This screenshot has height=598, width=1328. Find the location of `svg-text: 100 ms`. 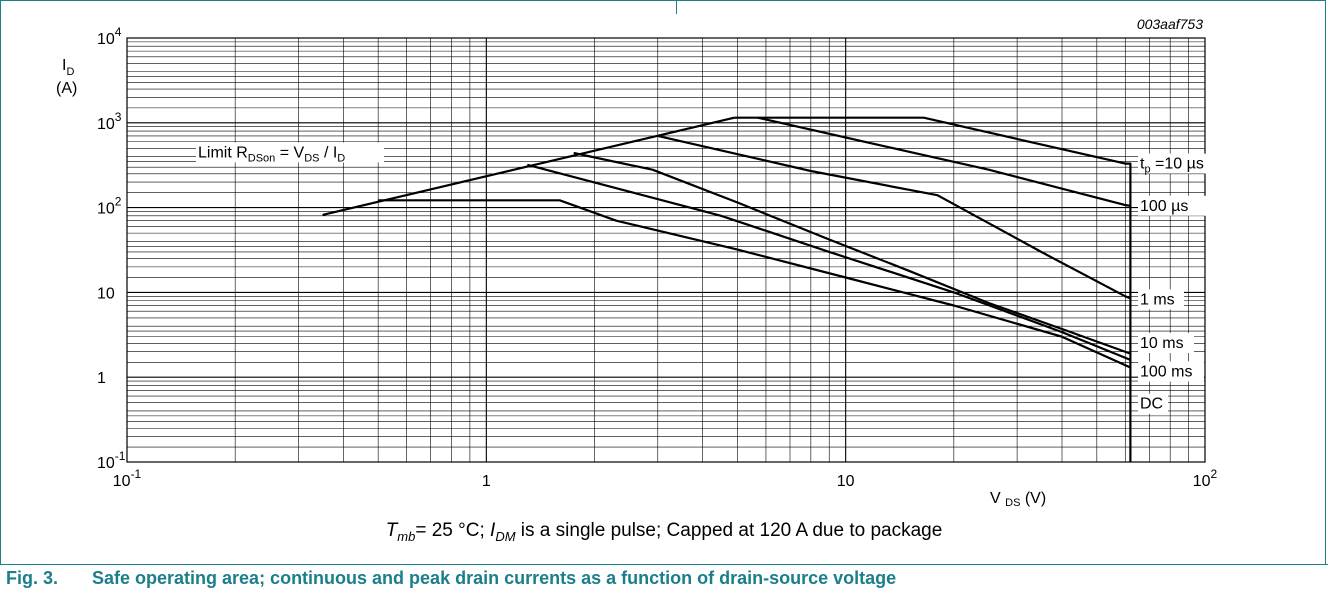

svg-text: 100 ms is located at coordinates (1166, 371).